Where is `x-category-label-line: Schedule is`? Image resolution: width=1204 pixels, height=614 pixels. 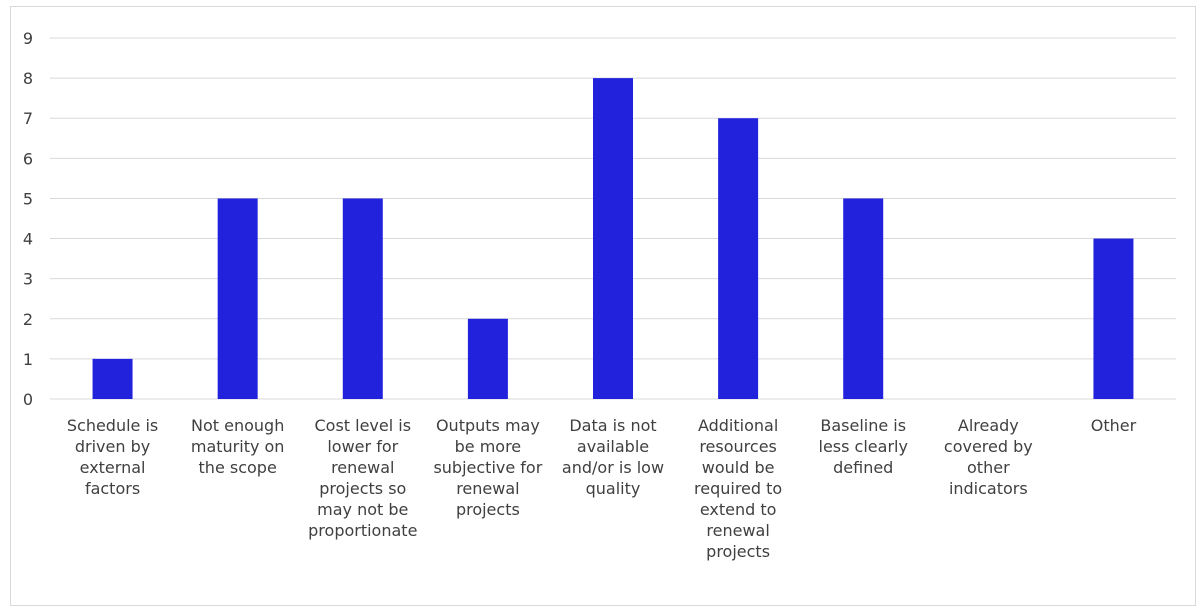
x-category-label-line: Schedule is is located at coordinates (112, 425).